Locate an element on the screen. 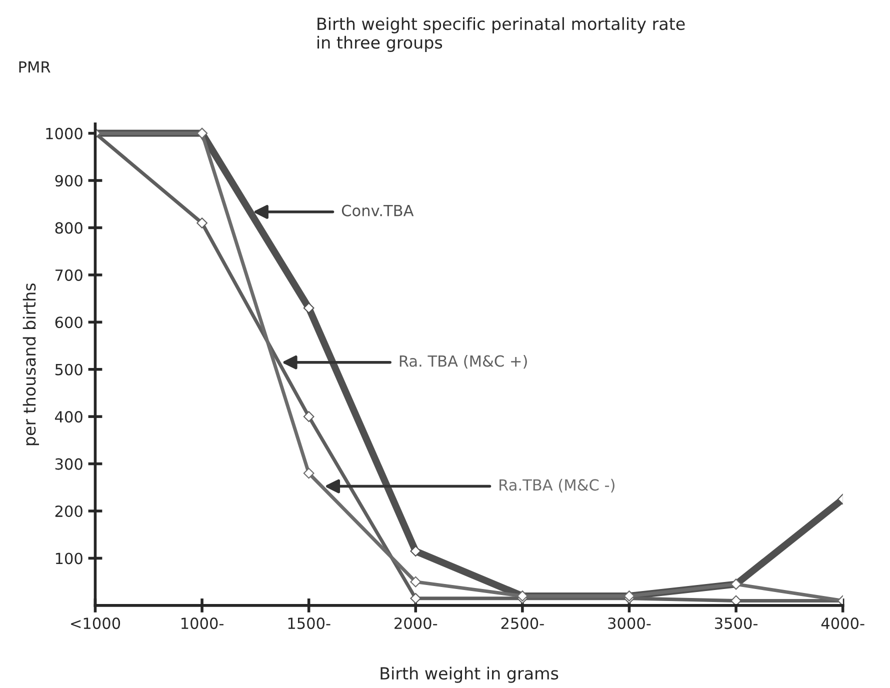  y-tick-label: 200 is located at coordinates (68, 511).